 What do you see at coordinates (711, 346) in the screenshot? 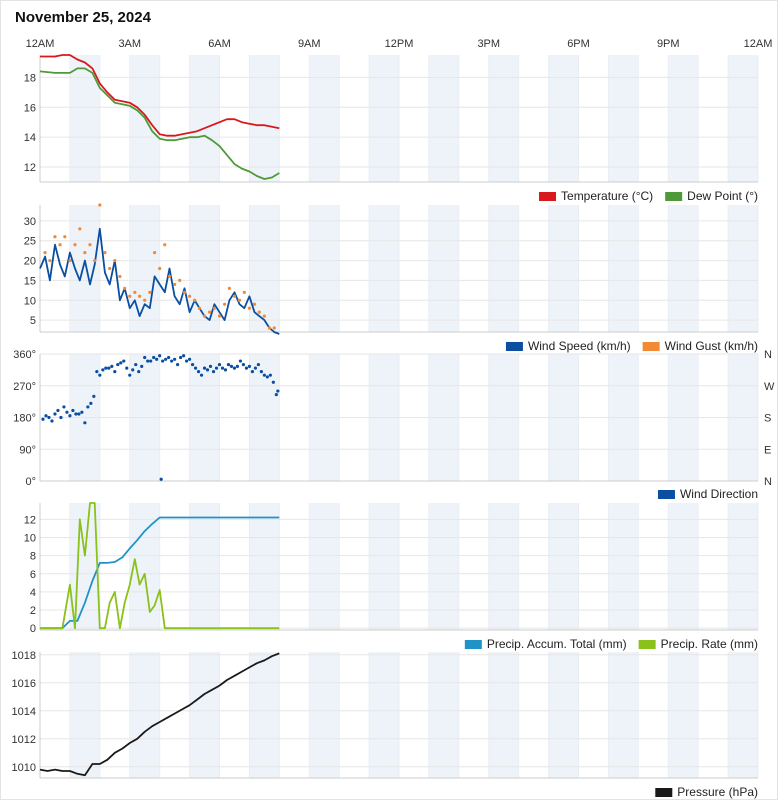
I see `legend-label: Wind Gust (km/h)` at bounding box center [711, 346].